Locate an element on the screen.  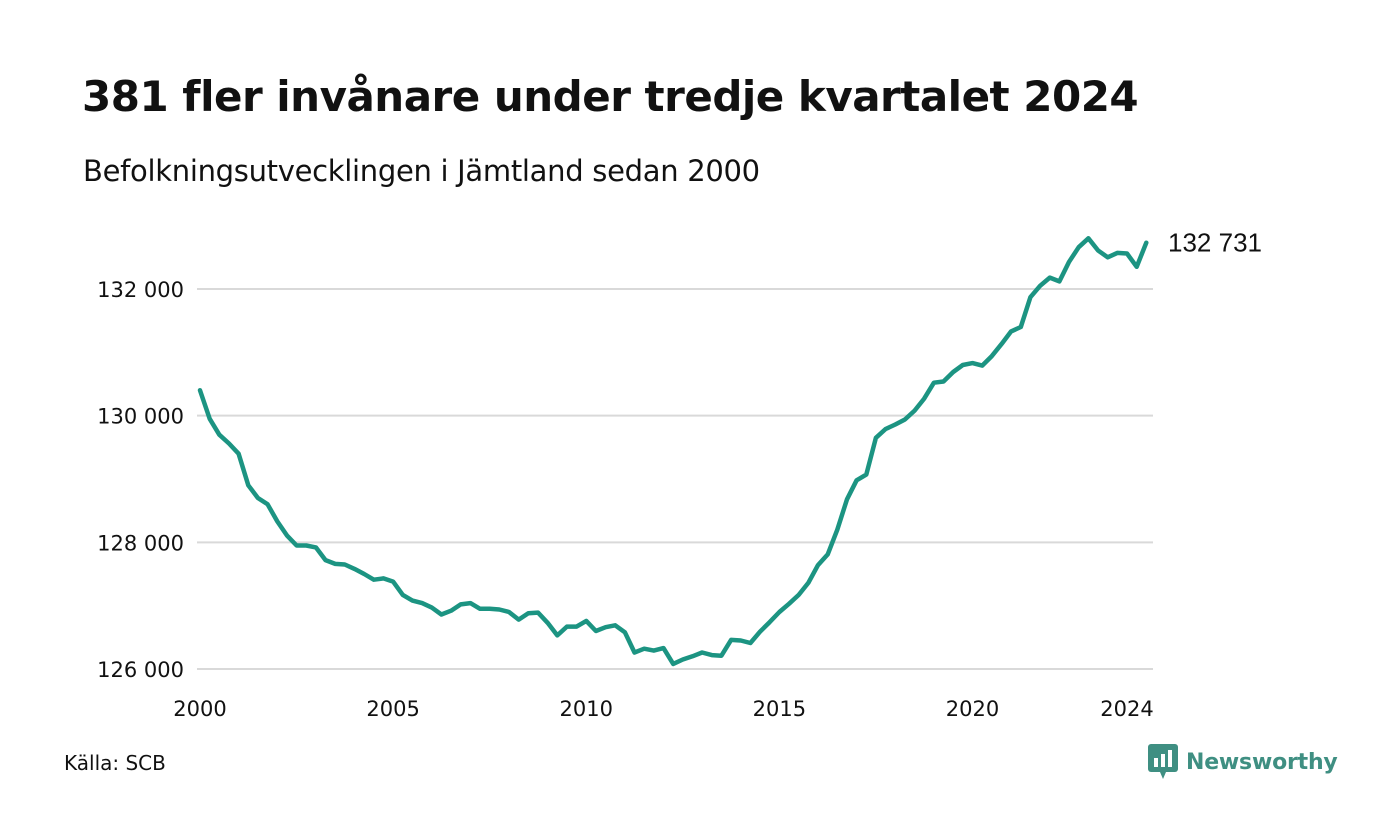
newsworthy-logo-icon is located at coordinates (1163, 761).